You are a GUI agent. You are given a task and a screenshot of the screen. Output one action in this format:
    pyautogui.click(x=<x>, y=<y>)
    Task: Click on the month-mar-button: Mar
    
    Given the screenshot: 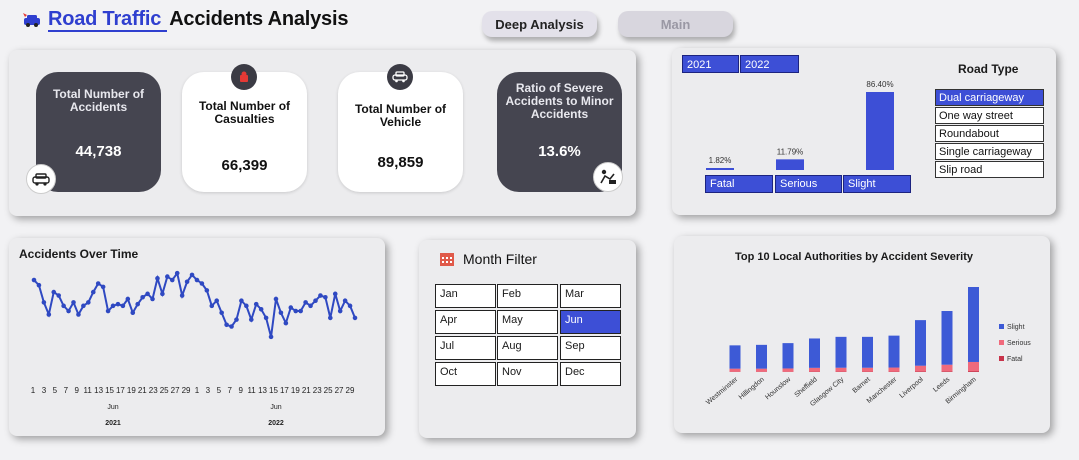 What is the action you would take?
    pyautogui.click(x=590, y=296)
    